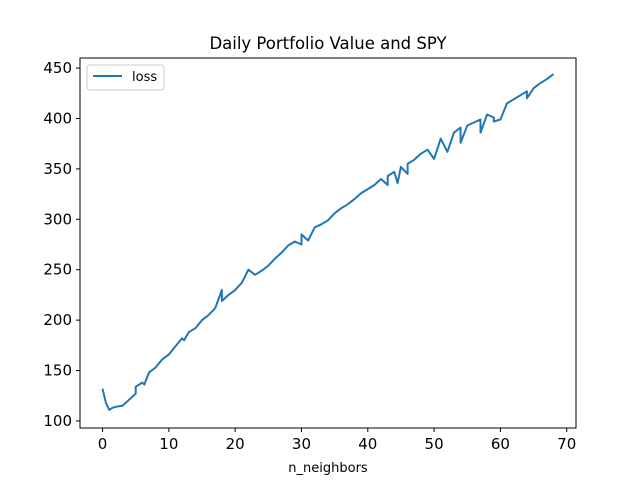  Describe the element at coordinates (367, 444) in the screenshot. I see `x-tick-label: 40` at that location.